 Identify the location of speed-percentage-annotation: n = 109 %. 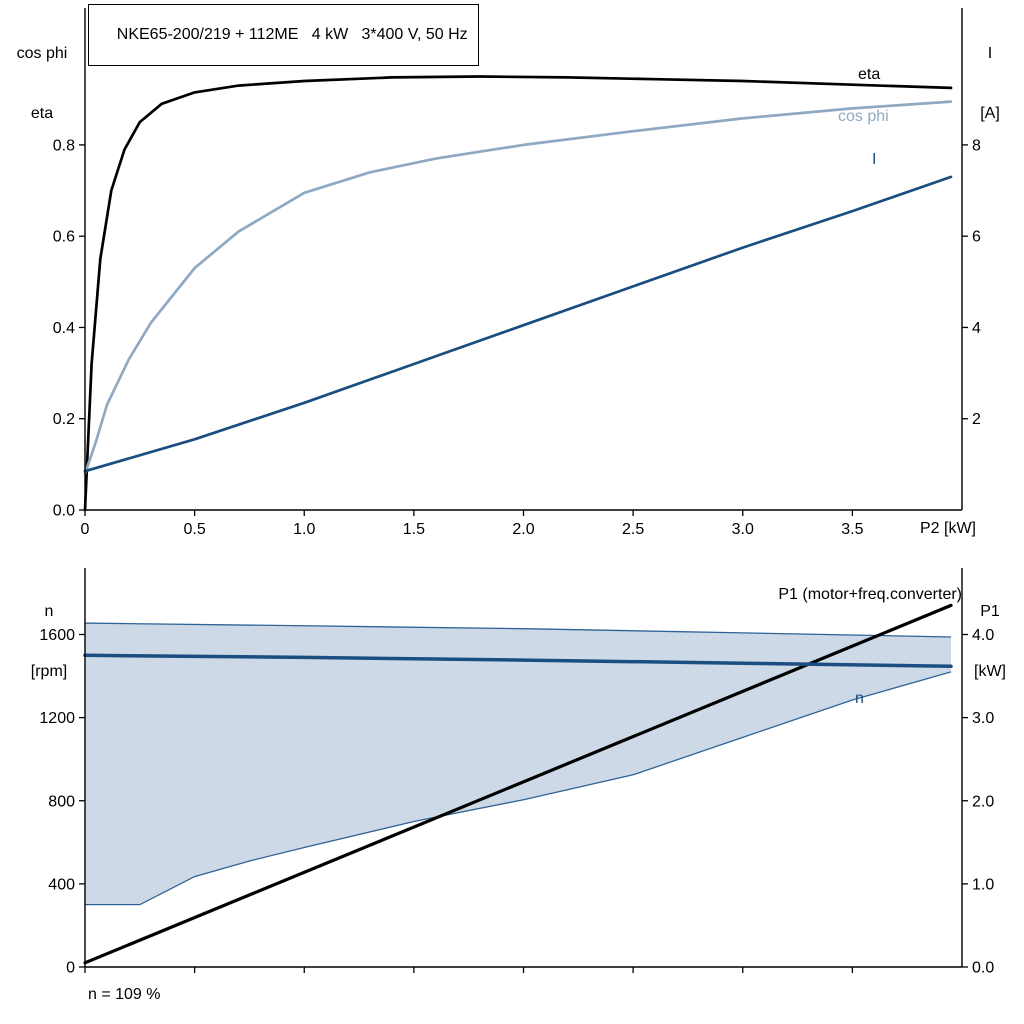
(124, 994).